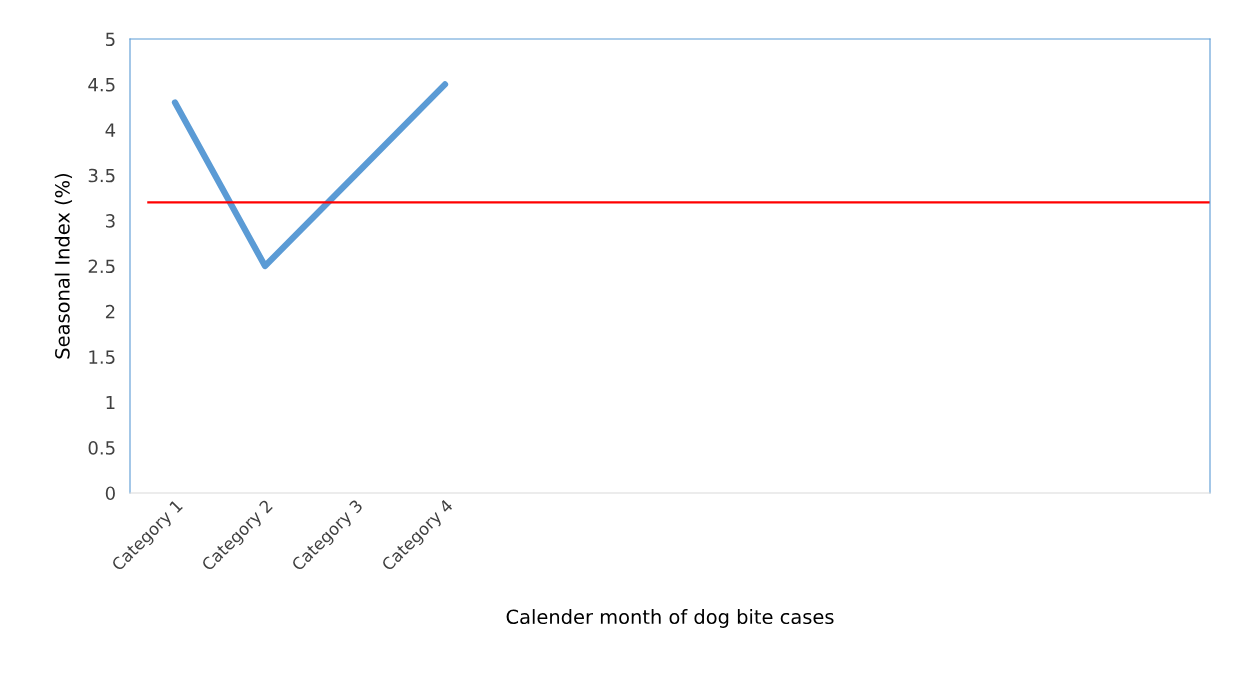  I want to click on y-tick-label: 2, so click(110, 311).